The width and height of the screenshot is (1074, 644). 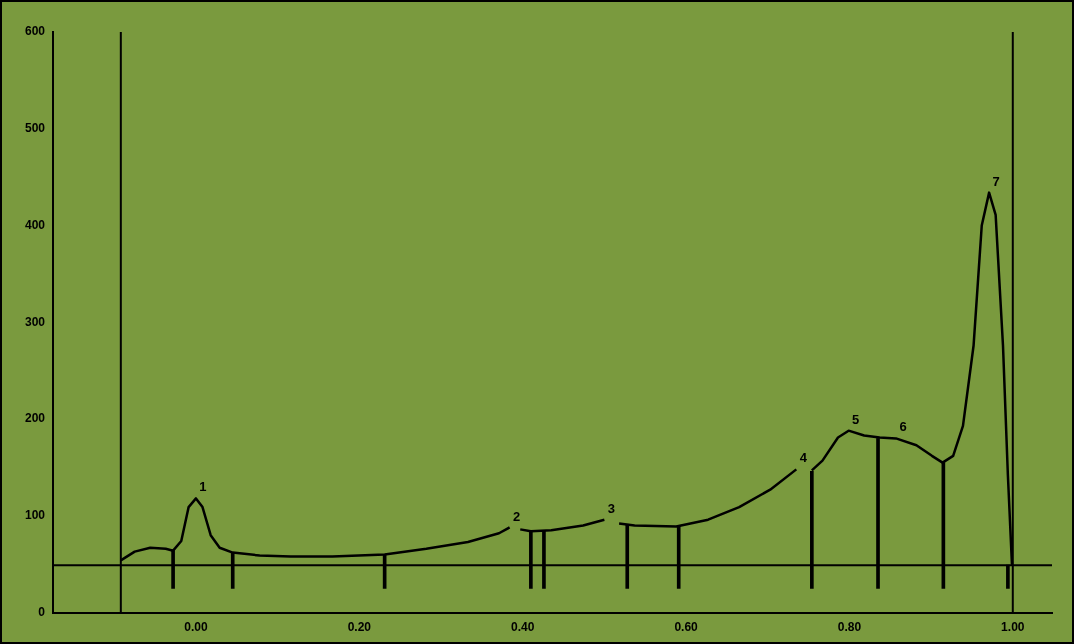 What do you see at coordinates (359, 627) in the screenshot?
I see `x-tick-label: 0.20` at bounding box center [359, 627].